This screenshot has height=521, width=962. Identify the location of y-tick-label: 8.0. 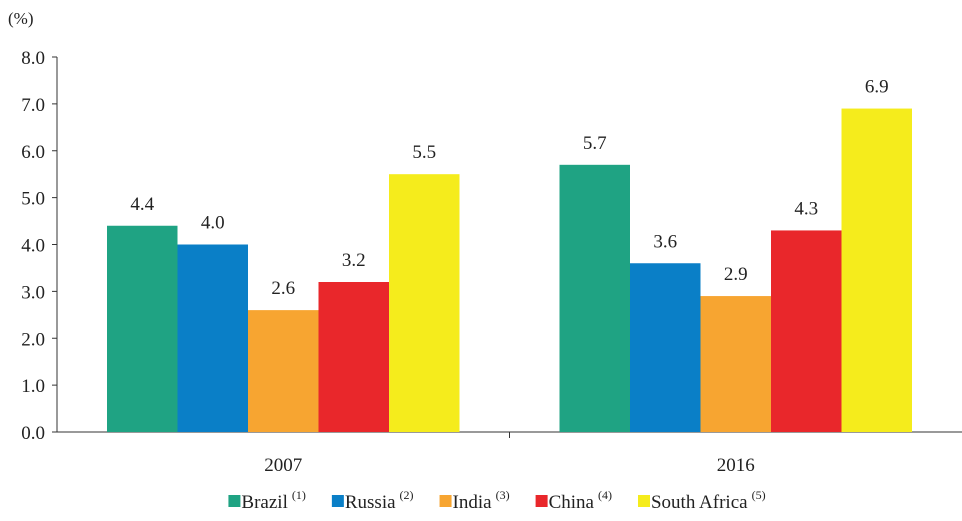
(33, 58).